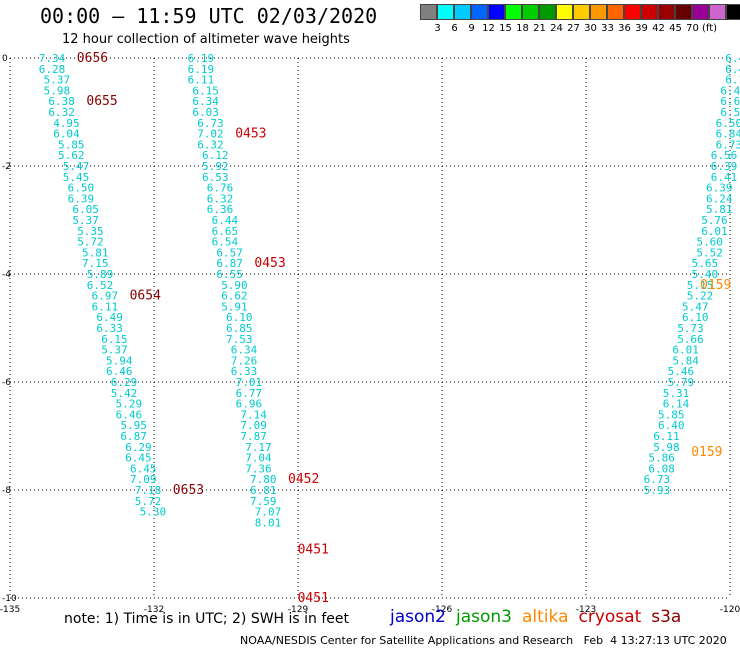 The image size is (740, 650). Describe the element at coordinates (119, 360) in the screenshot. I see `wave-height-label: 5.94` at that location.